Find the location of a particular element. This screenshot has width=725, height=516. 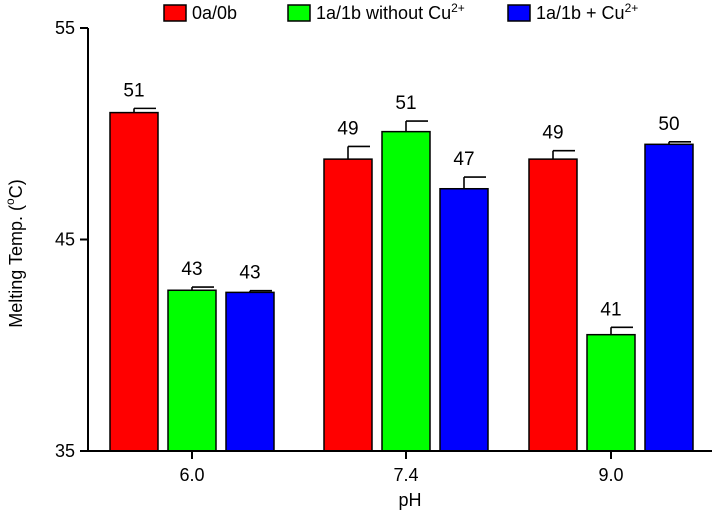

legend-label-1-main: 0a/0b is located at coordinates (214, 13).